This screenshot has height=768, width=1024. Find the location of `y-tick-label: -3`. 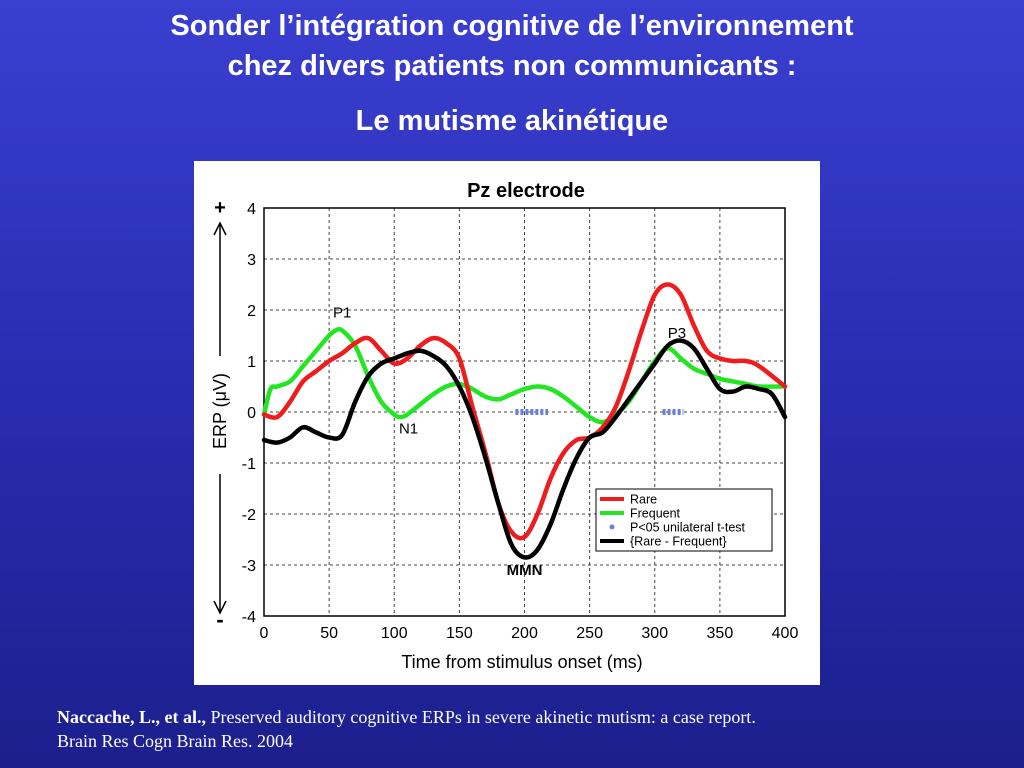

y-tick-label: -3 is located at coordinates (249, 566).